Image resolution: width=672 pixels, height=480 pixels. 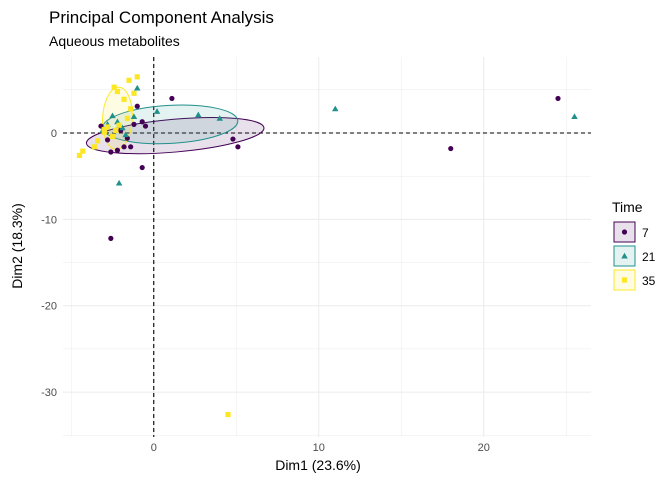 I want to click on chart-subtitle: Aqueous metabolites, so click(x=114, y=41).